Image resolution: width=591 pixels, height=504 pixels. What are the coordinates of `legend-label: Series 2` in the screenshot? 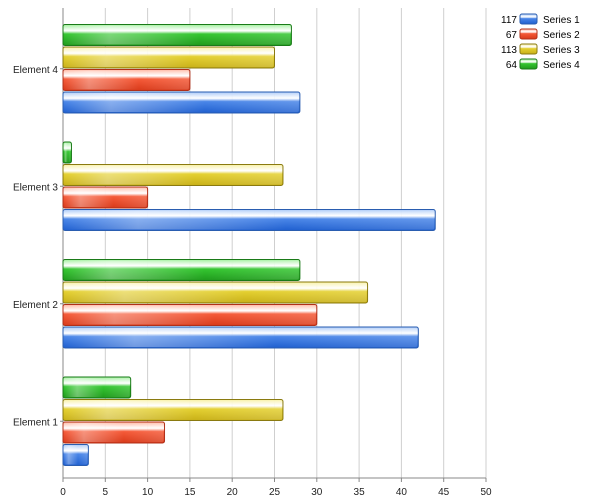 It's located at (561, 35).